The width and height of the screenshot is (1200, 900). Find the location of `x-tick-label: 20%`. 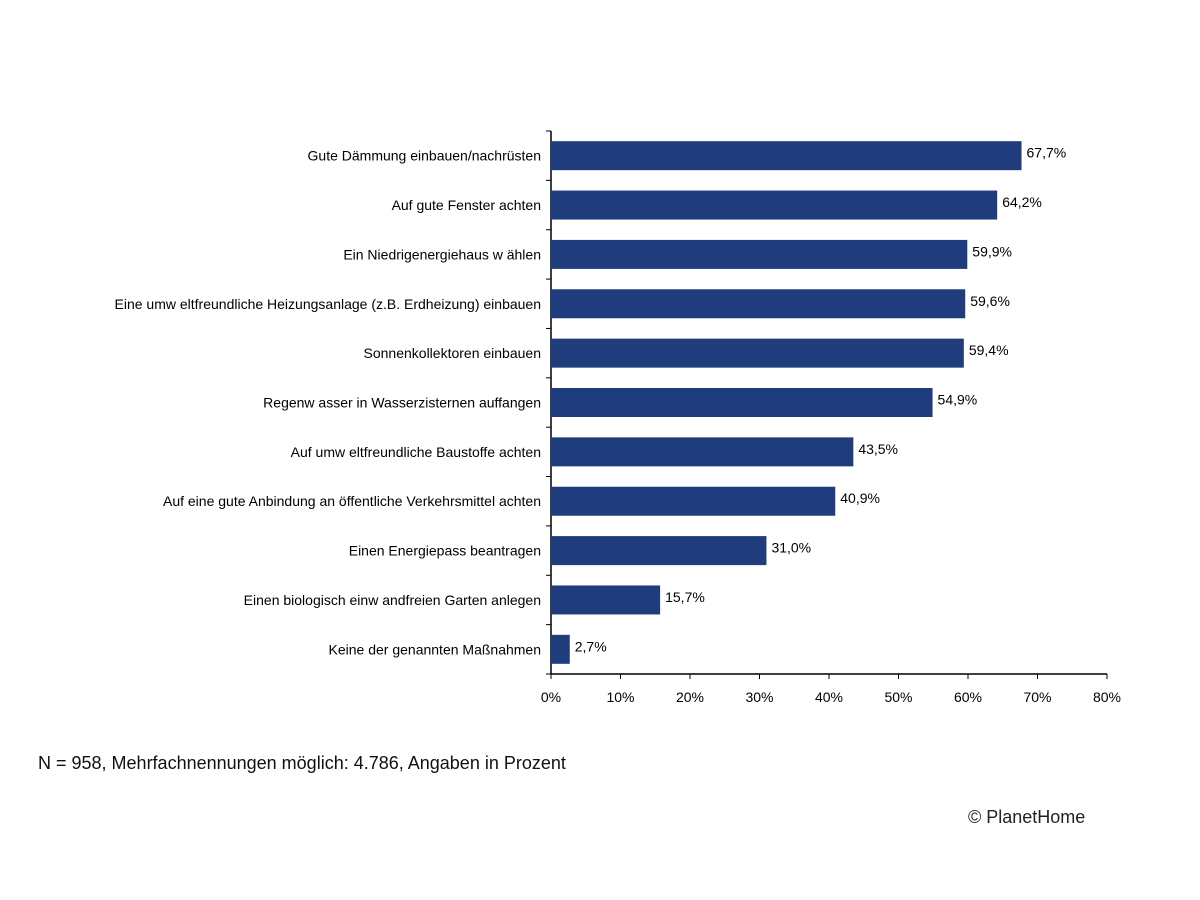

x-tick-label: 20% is located at coordinates (690, 697).